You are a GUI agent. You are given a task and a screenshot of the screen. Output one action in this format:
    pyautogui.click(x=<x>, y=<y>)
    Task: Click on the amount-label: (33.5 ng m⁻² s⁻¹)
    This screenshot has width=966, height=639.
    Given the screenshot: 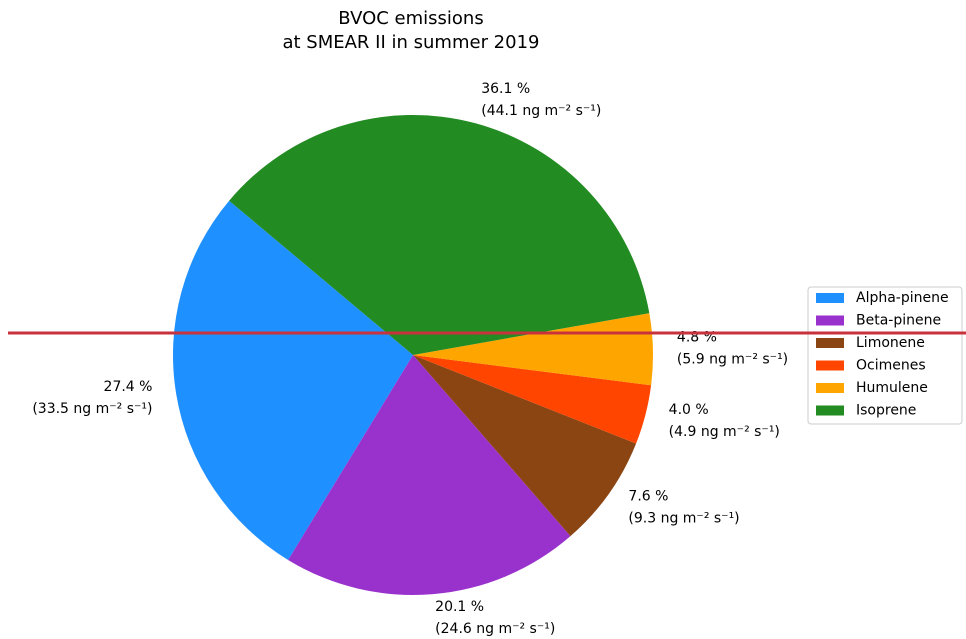 What is the action you would take?
    pyautogui.click(x=92, y=409)
    